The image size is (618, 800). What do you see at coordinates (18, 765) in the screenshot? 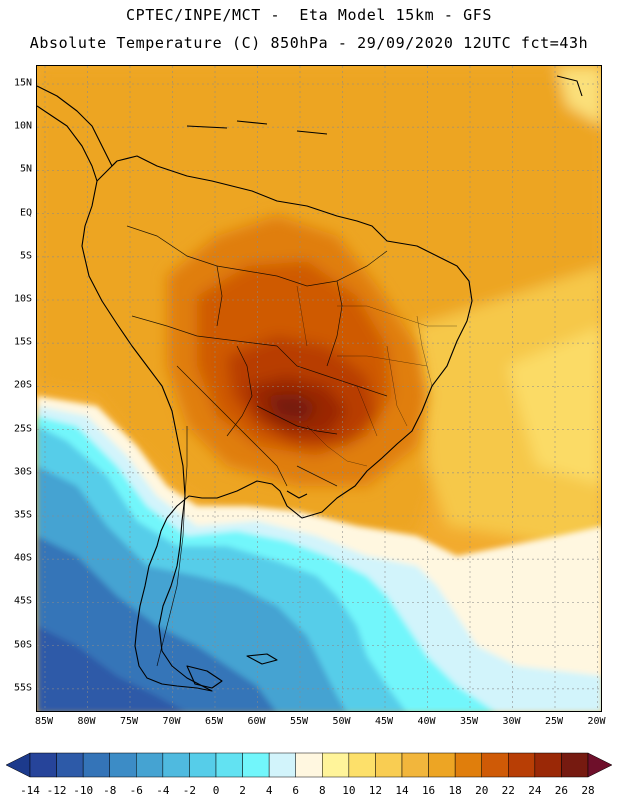
I see `colorbar-under-arrow` at bounding box center [18, 765].